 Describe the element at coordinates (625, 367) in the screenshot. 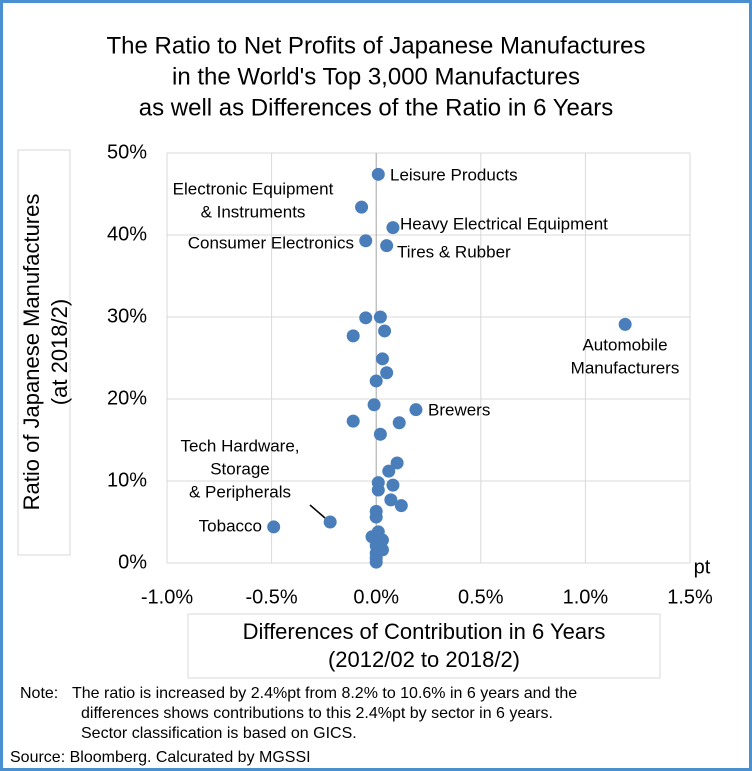

I see `annotation: Manufacturers` at that location.